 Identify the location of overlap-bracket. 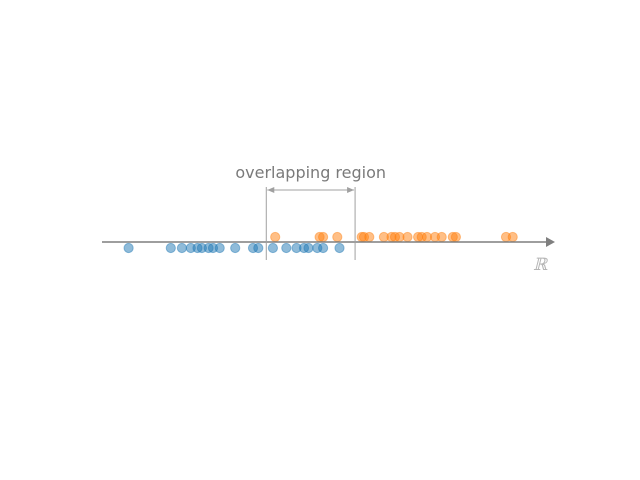
(310, 223).